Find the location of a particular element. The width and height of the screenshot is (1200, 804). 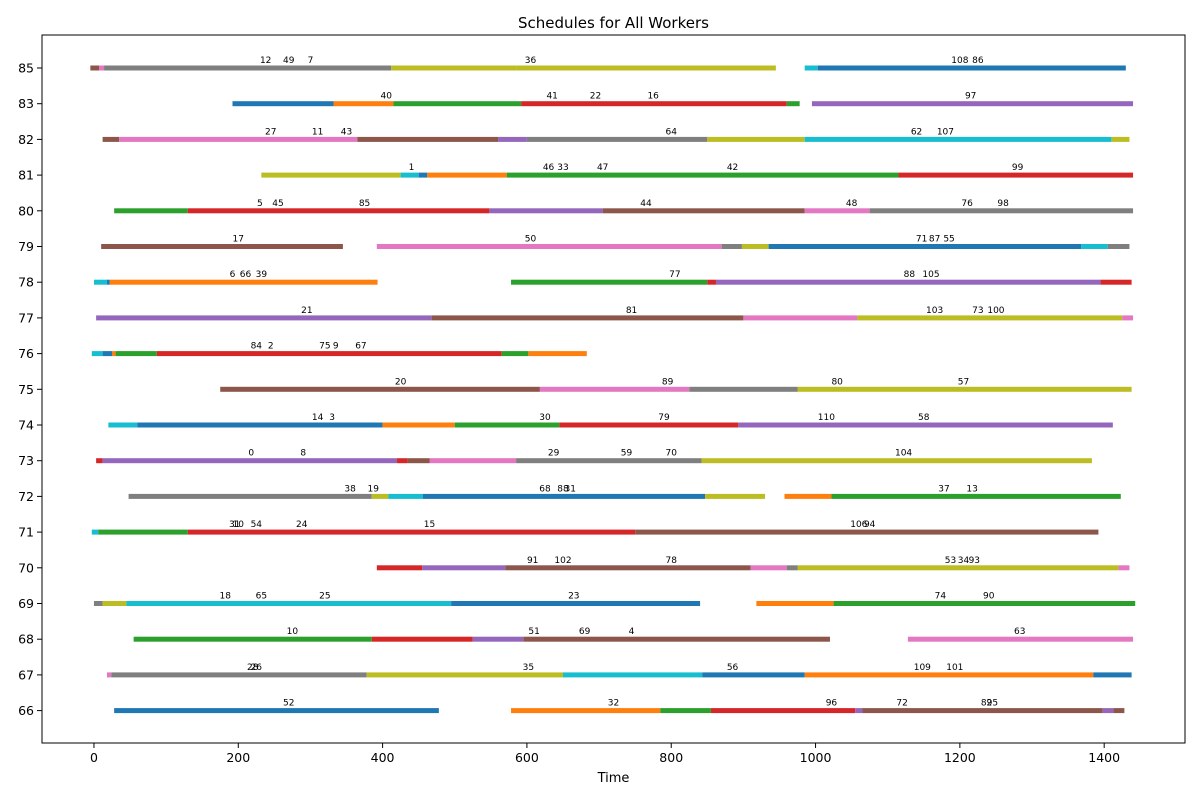

task-label: 7 is located at coordinates (311, 61).